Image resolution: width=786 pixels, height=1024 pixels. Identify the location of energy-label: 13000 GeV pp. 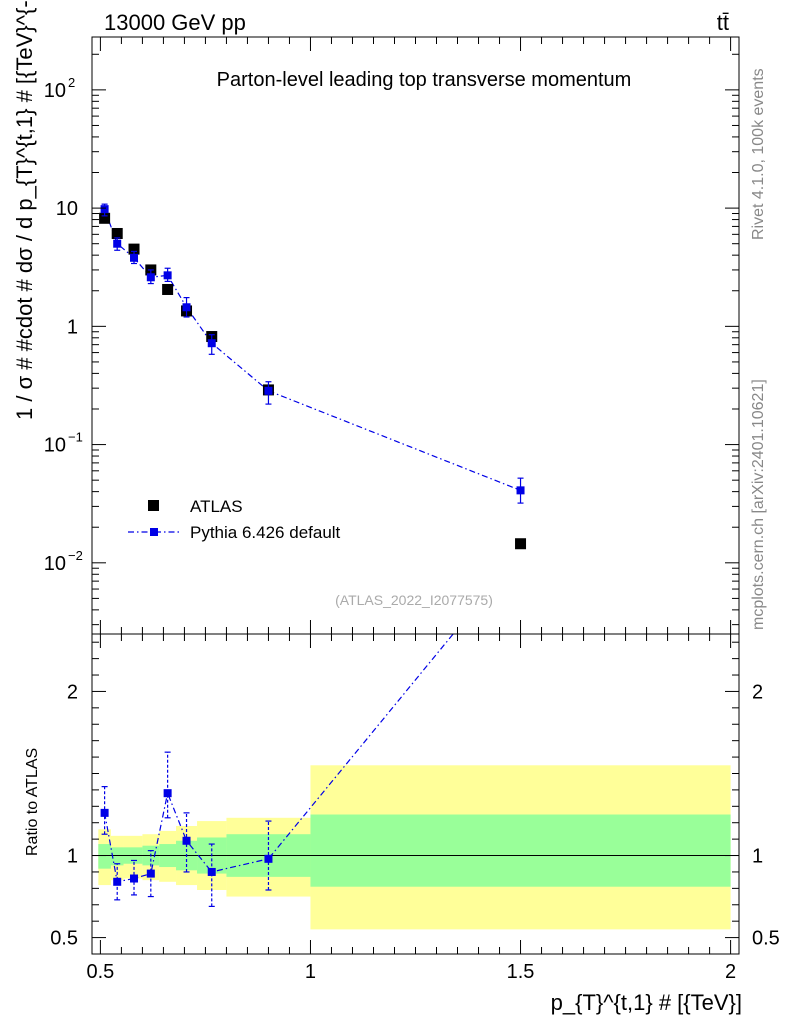
(175, 22).